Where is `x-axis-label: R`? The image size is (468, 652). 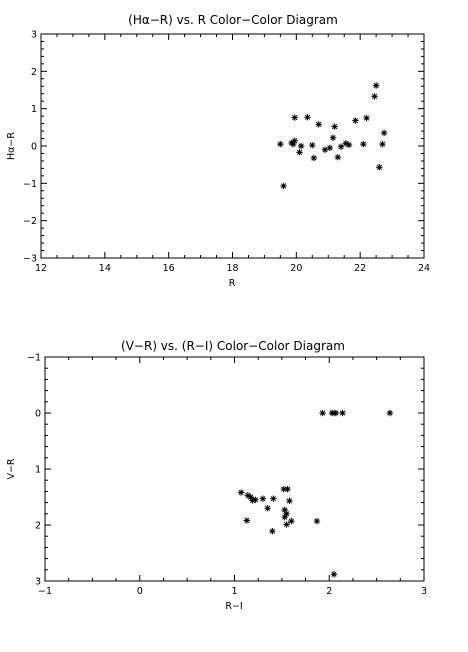
x-axis-label: R is located at coordinates (232, 283).